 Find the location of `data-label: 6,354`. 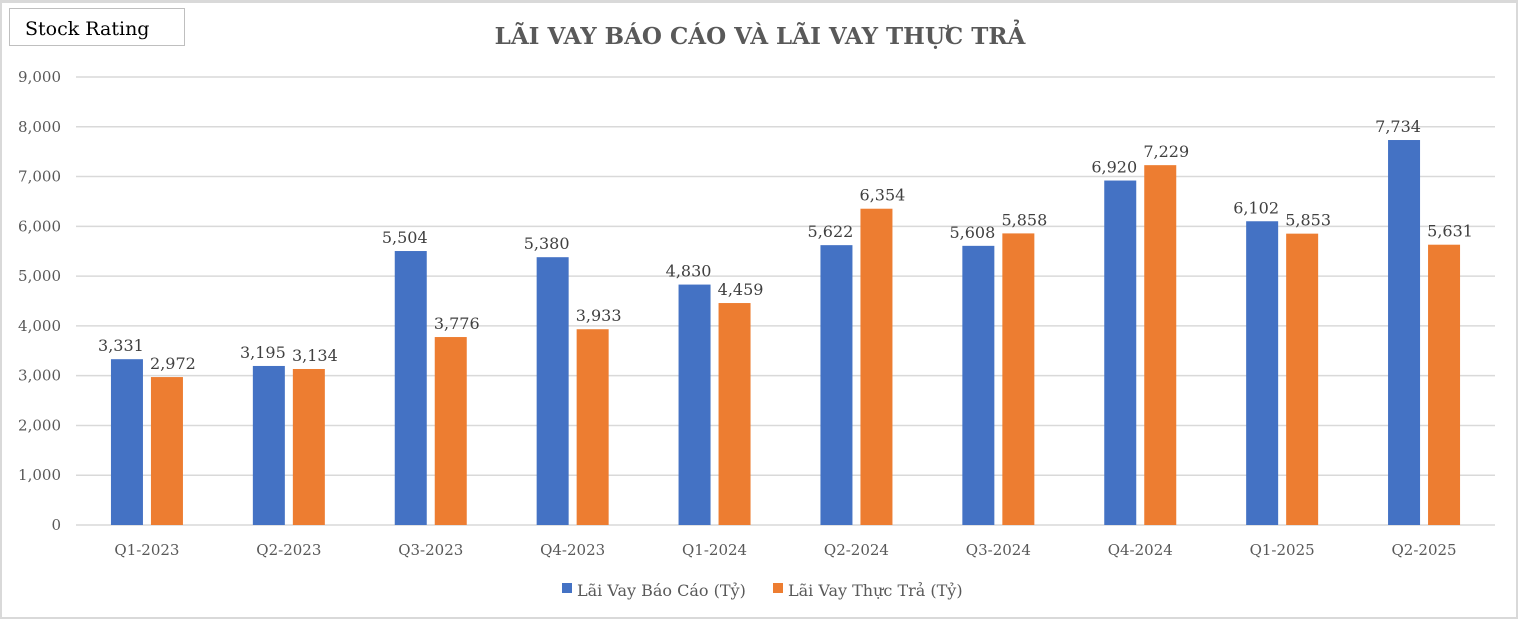

data-label: 6,354 is located at coordinates (883, 195).